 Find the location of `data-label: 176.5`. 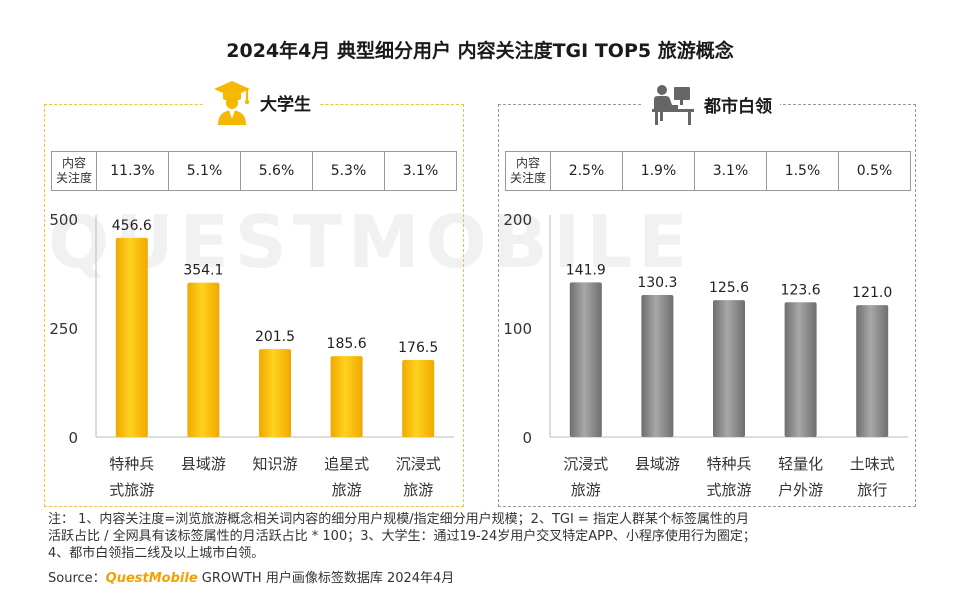

data-label: 176.5 is located at coordinates (418, 348).